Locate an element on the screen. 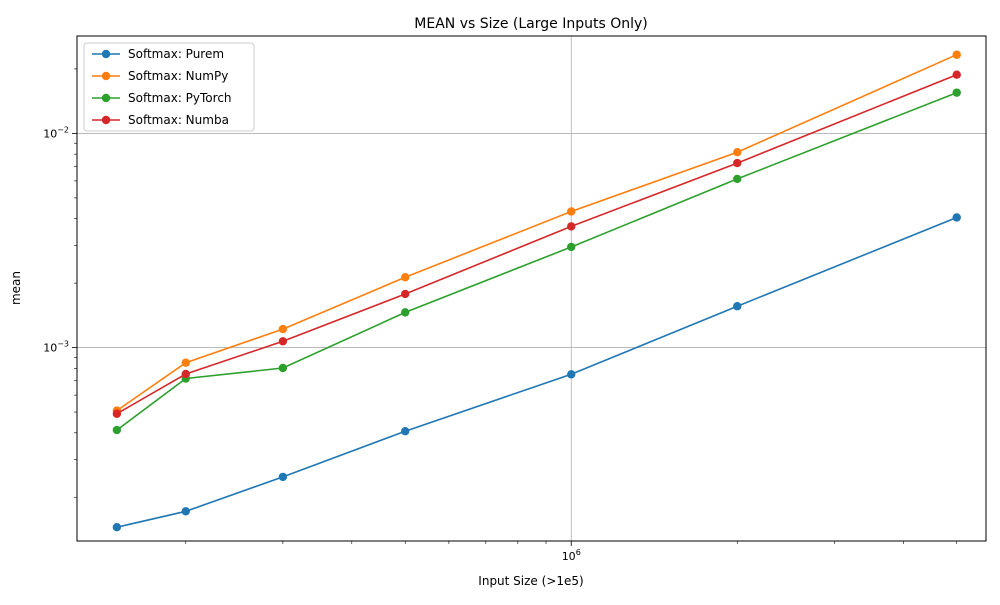 The height and width of the screenshot is (605, 1000). tick-label-exponent: 6 is located at coordinates (578, 552).